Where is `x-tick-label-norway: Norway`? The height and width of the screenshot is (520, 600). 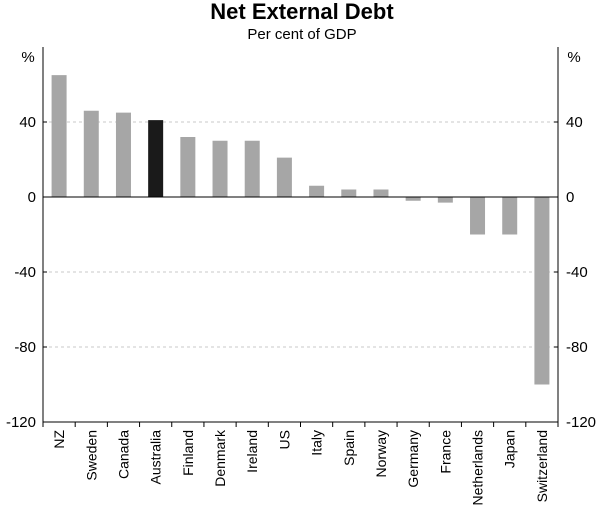
x-tick-label-norway: Norway is located at coordinates (381, 453).